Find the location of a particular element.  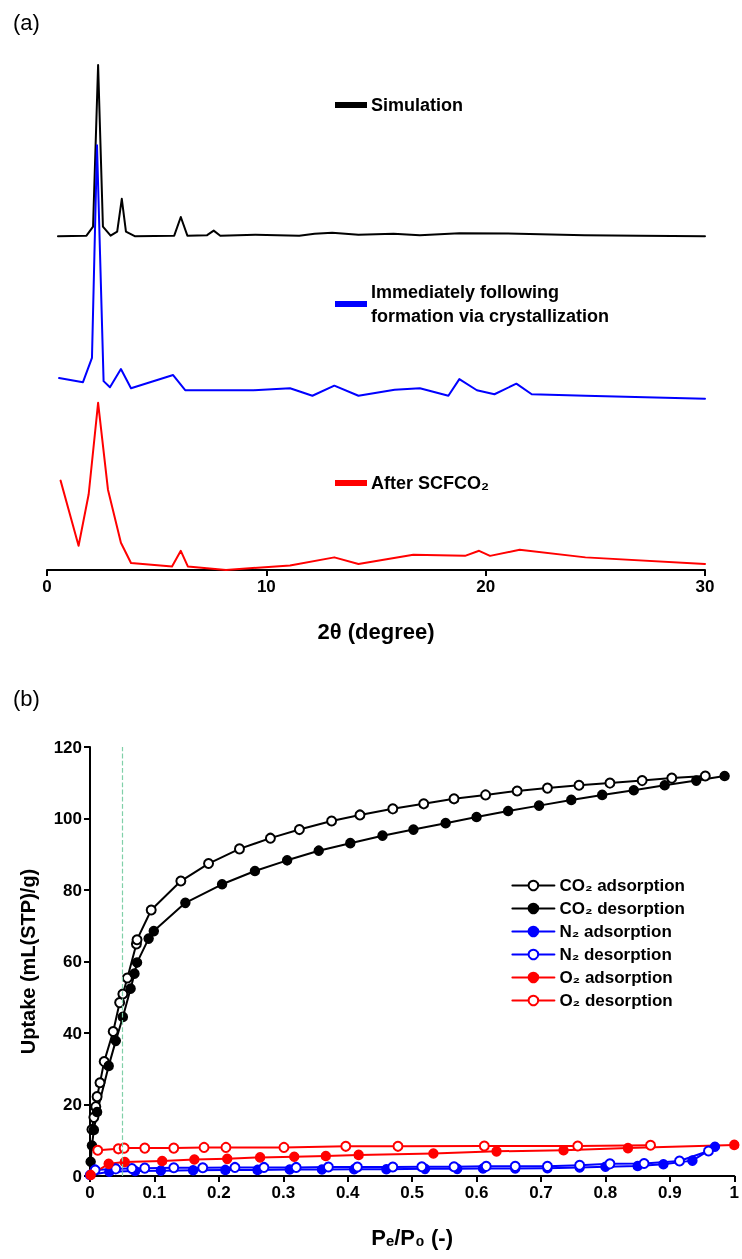

chart-title: (b) is located at coordinates (26, 698).